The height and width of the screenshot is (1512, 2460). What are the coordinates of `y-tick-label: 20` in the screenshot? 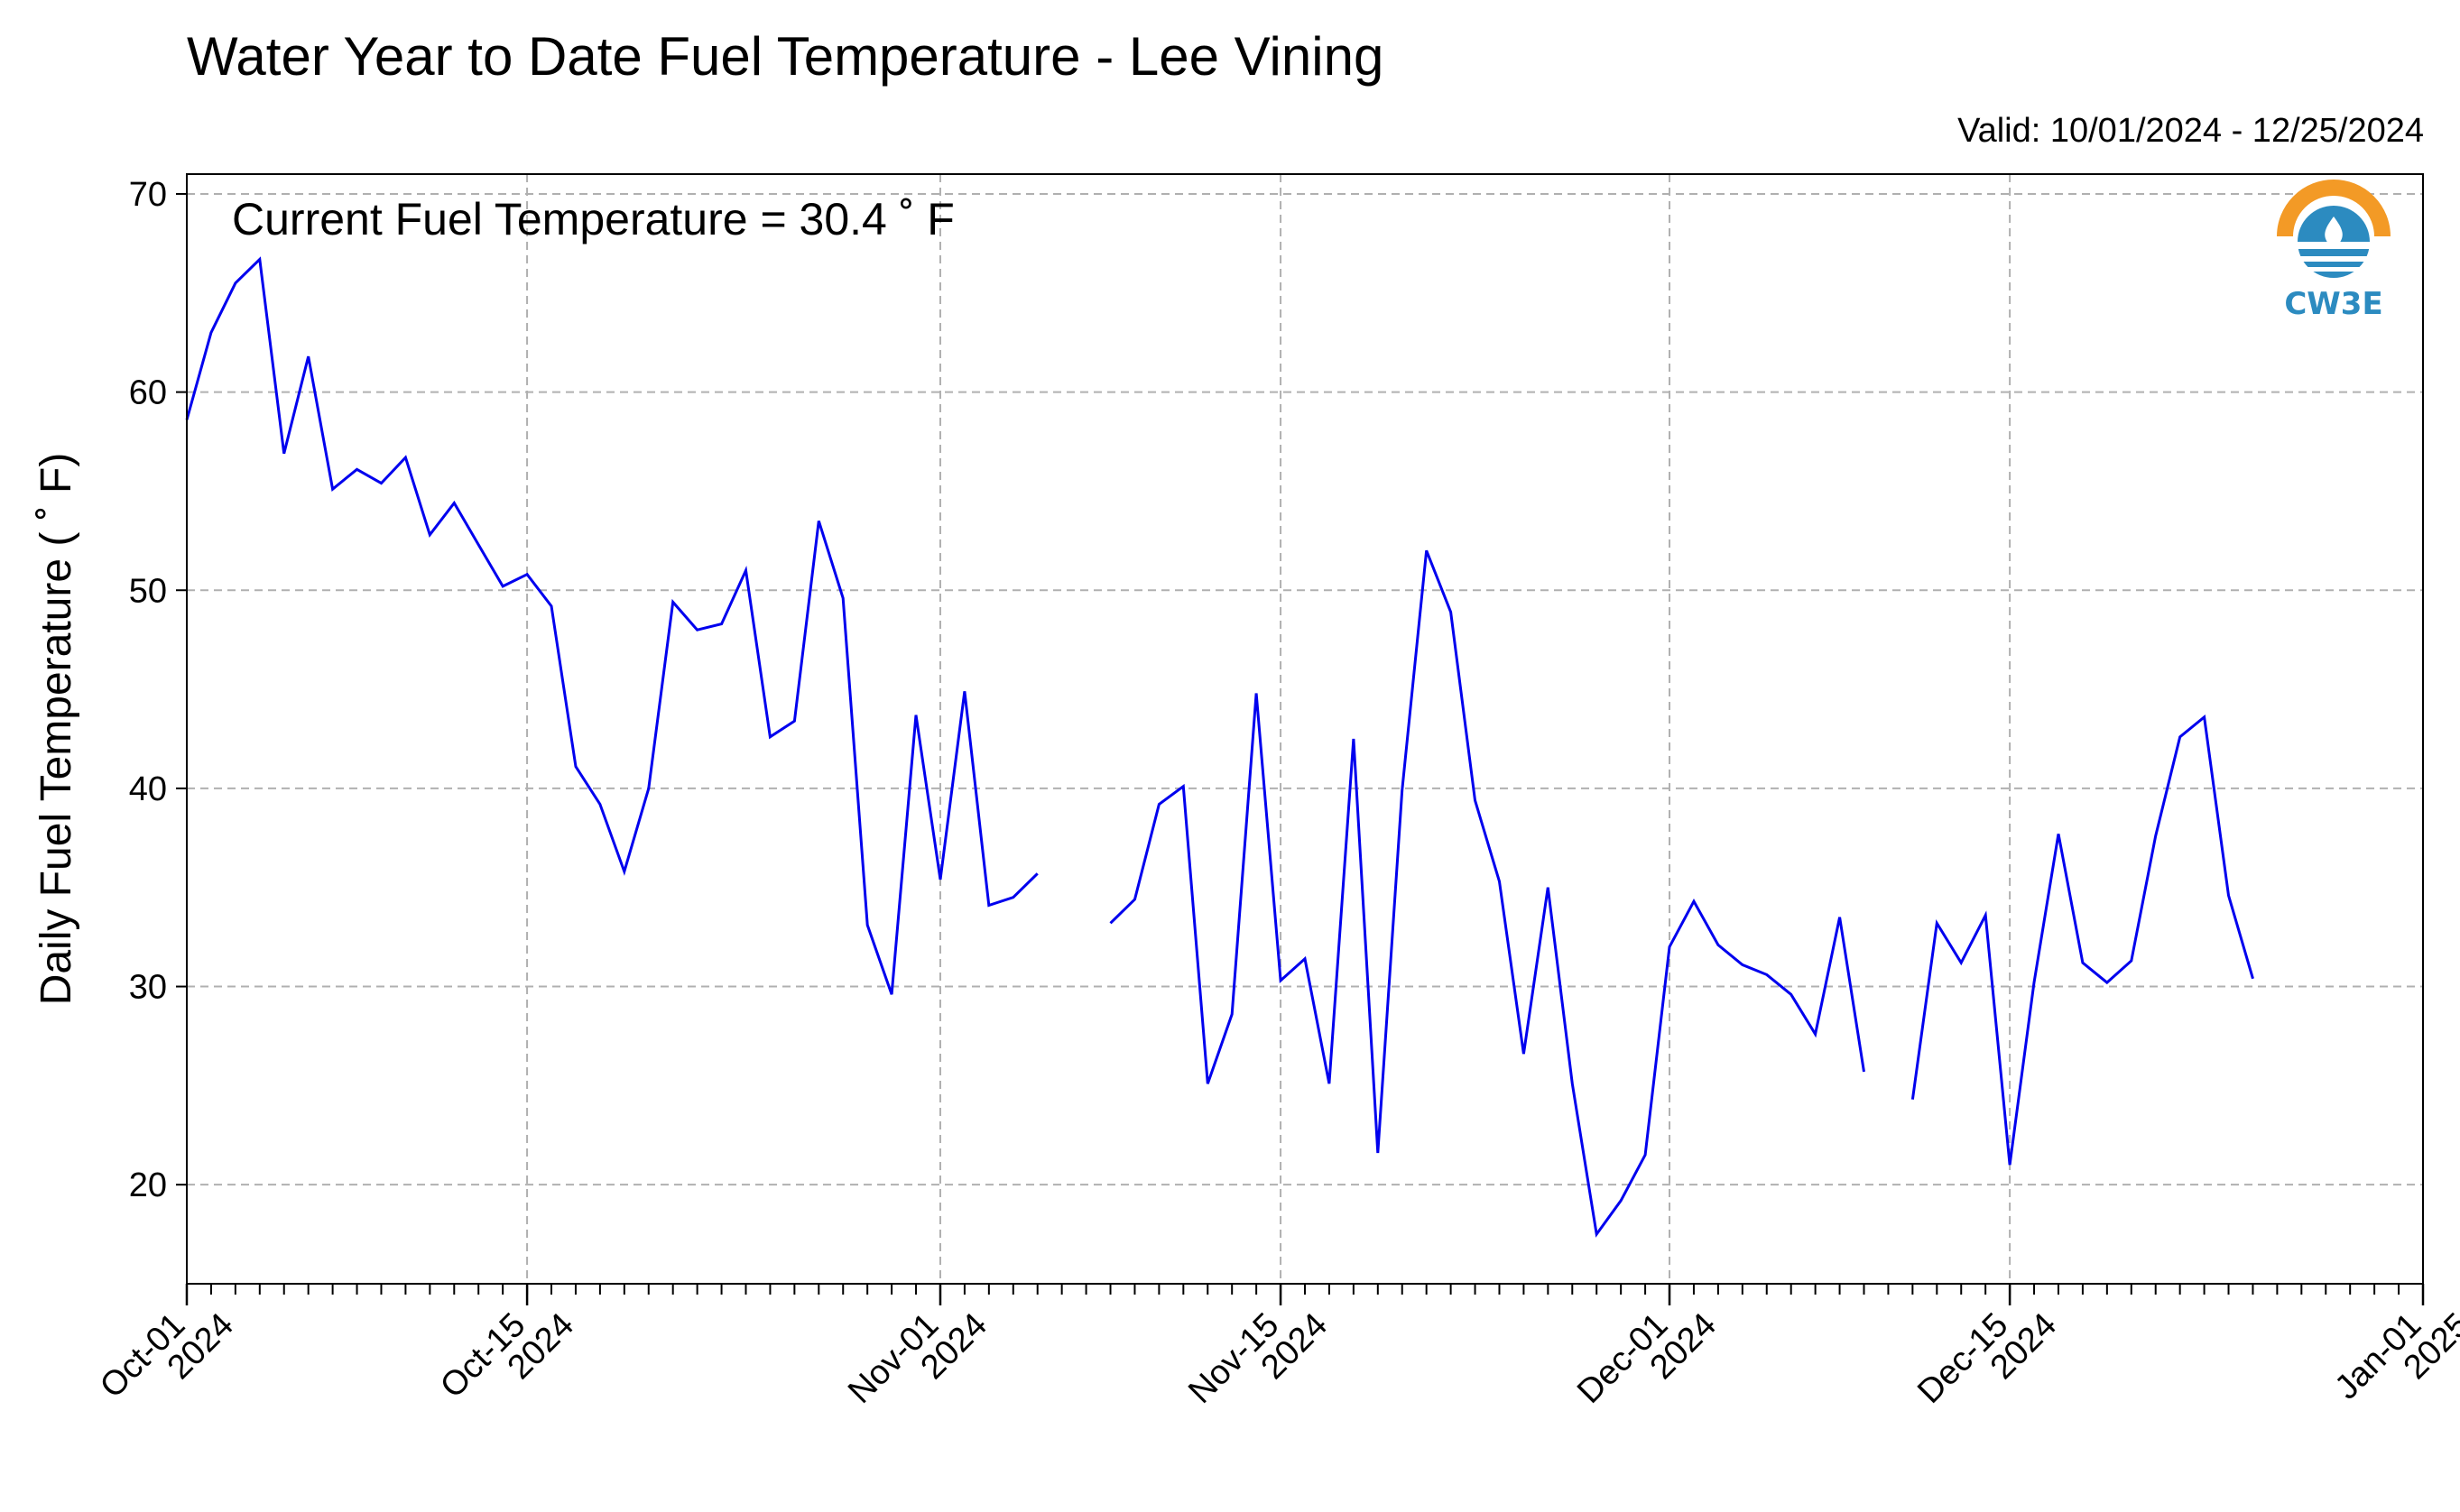 It's located at (148, 1185).